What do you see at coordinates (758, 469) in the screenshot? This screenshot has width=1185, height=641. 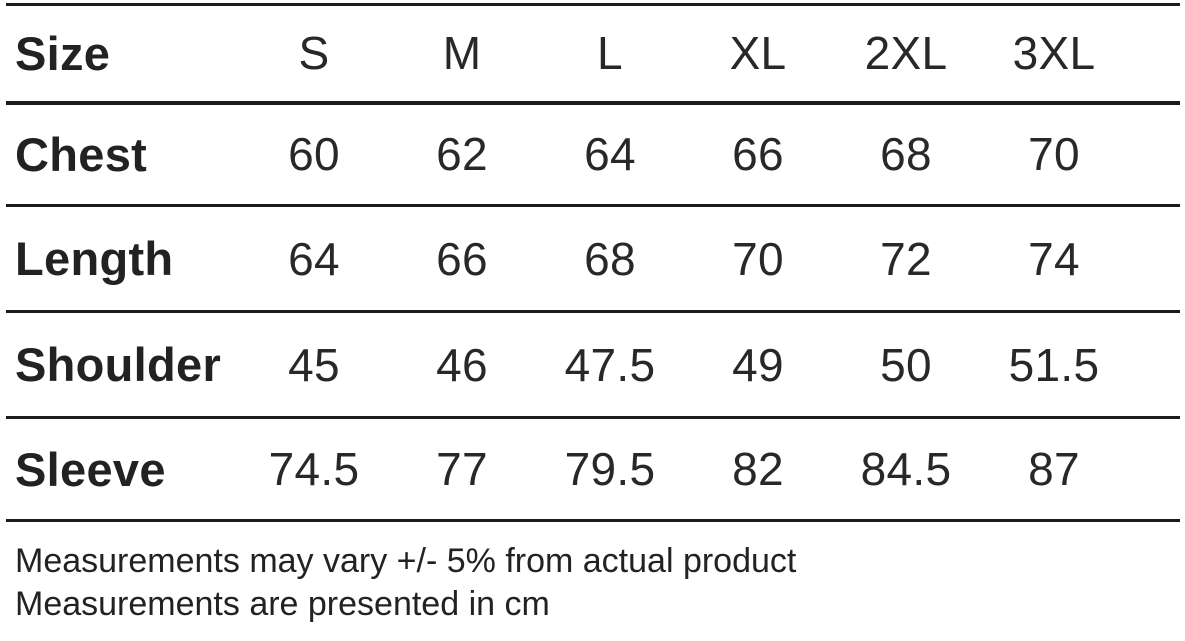 I see `measurement-value-cell: 82` at bounding box center [758, 469].